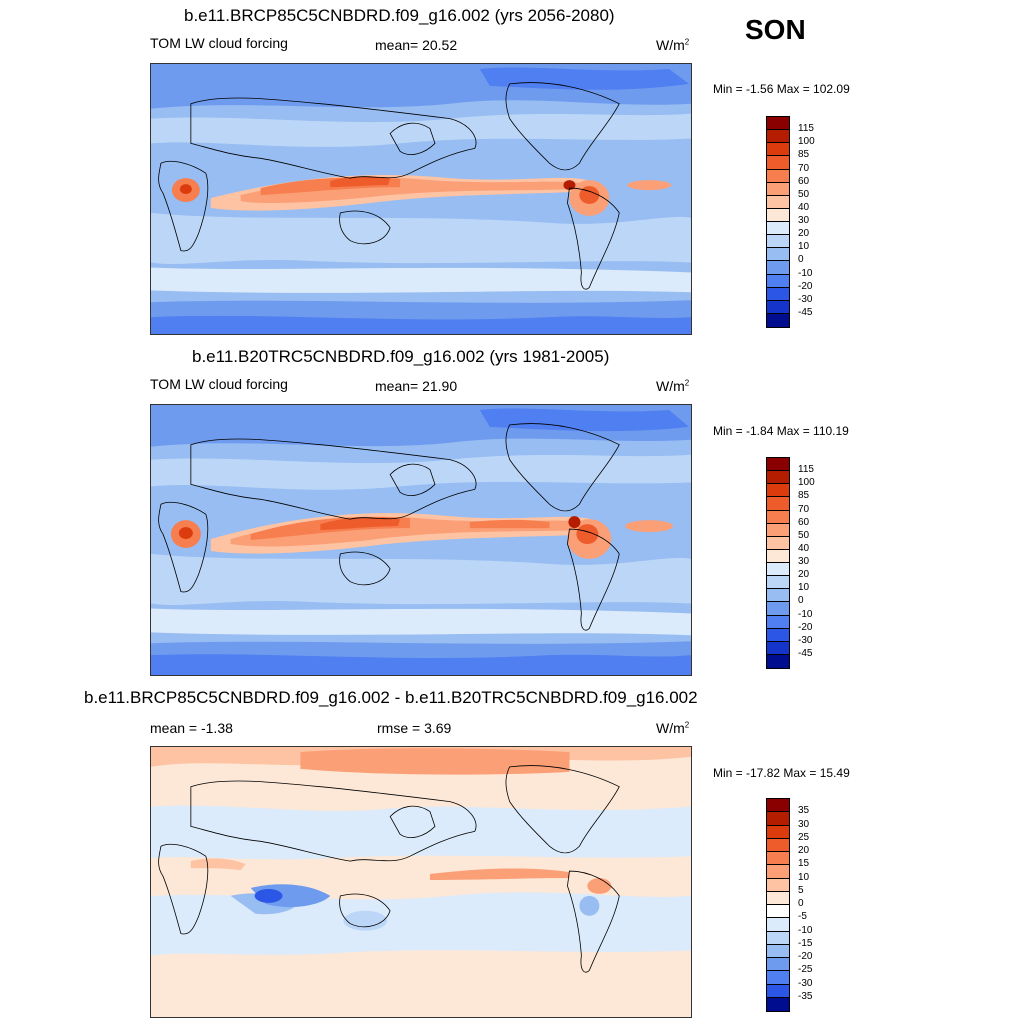 The width and height of the screenshot is (1024, 1024). Describe the element at coordinates (416, 45) in the screenshot. I see `panel1-mean: mean= 20.52` at that location.